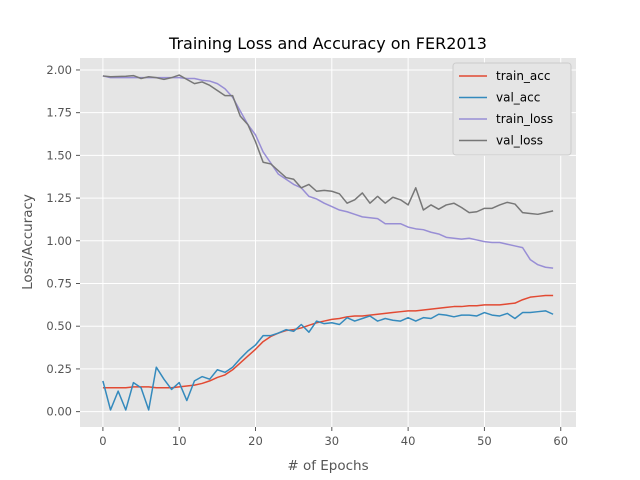 Image resolution: width=640 pixels, height=480 pixels. I want to click on chart-title: Training Loss and Accuracy on FER2013, so click(327, 43).